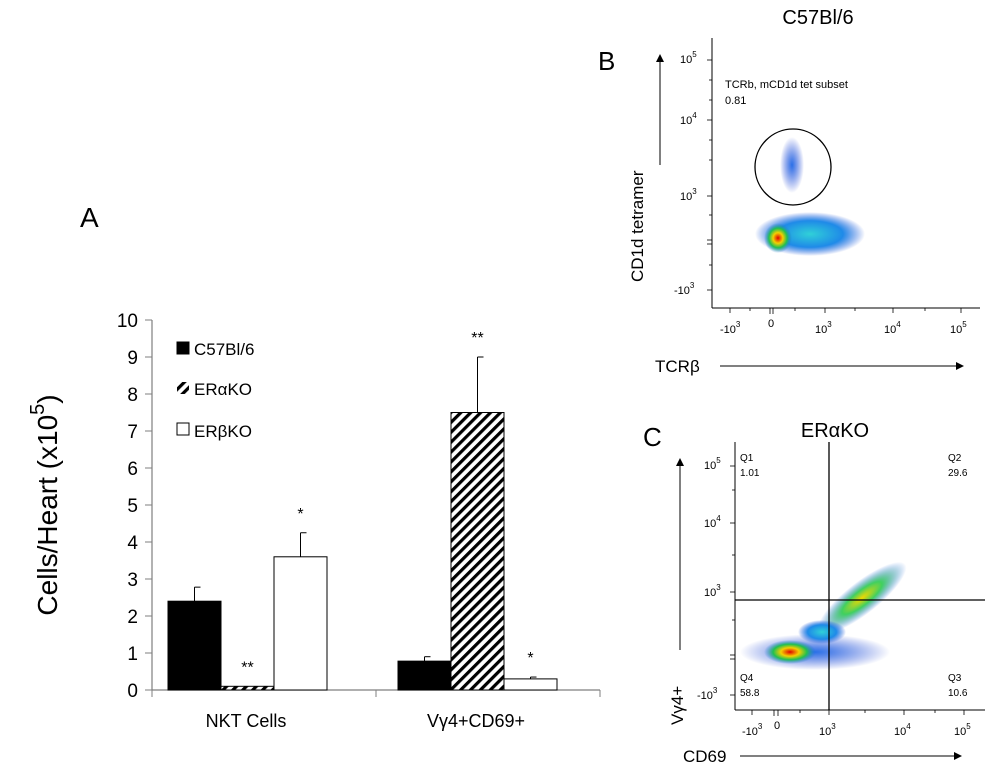 This screenshot has height=764, width=1000. What do you see at coordinates (606, 61) in the screenshot?
I see `panel-b-label: B` at bounding box center [606, 61].